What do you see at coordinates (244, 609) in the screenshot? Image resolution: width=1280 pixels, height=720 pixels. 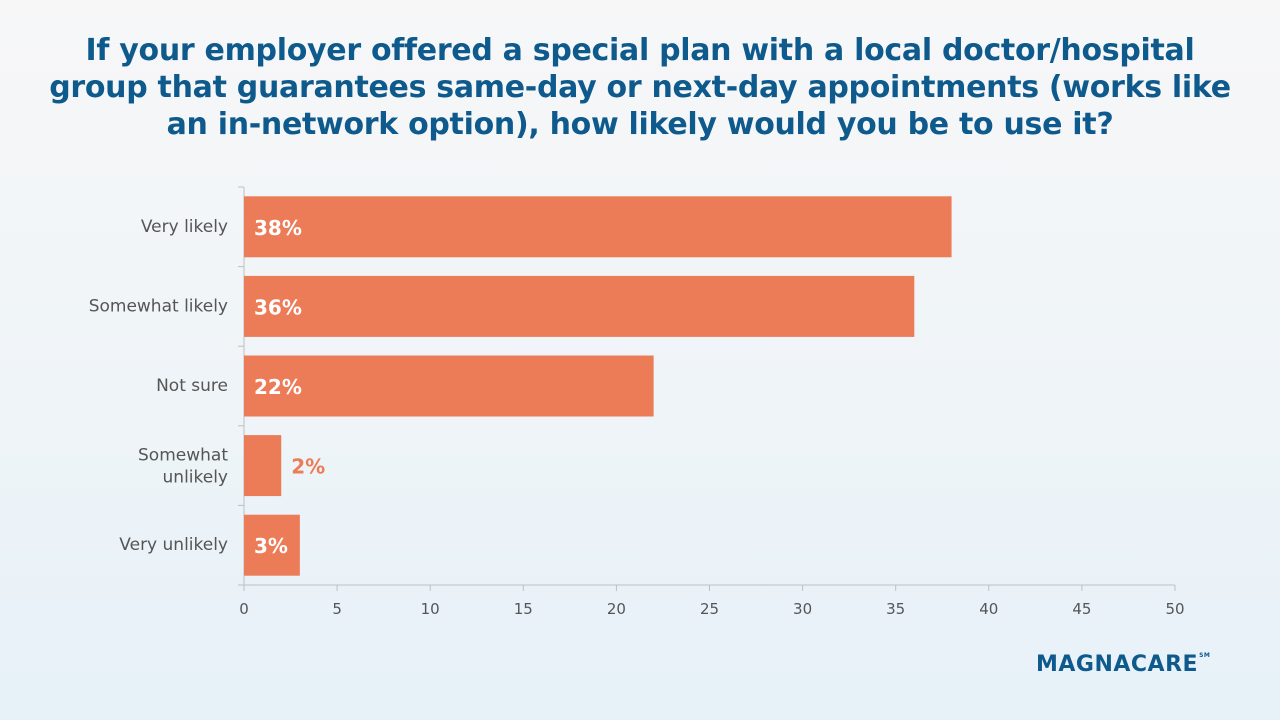 I see `x-tick-label: 0` at bounding box center [244, 609].